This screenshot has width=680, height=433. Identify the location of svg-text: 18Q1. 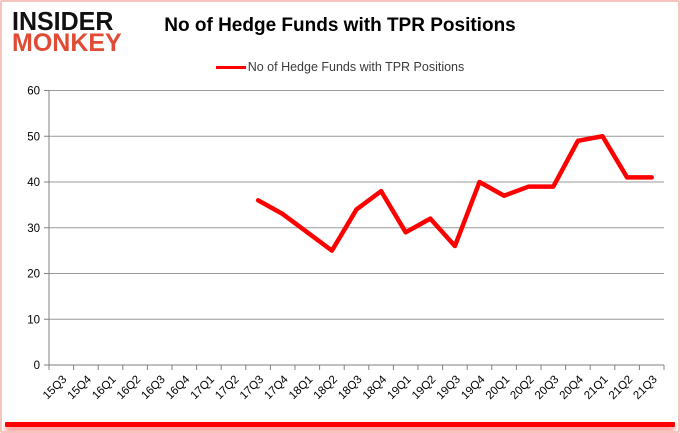
(301, 388).